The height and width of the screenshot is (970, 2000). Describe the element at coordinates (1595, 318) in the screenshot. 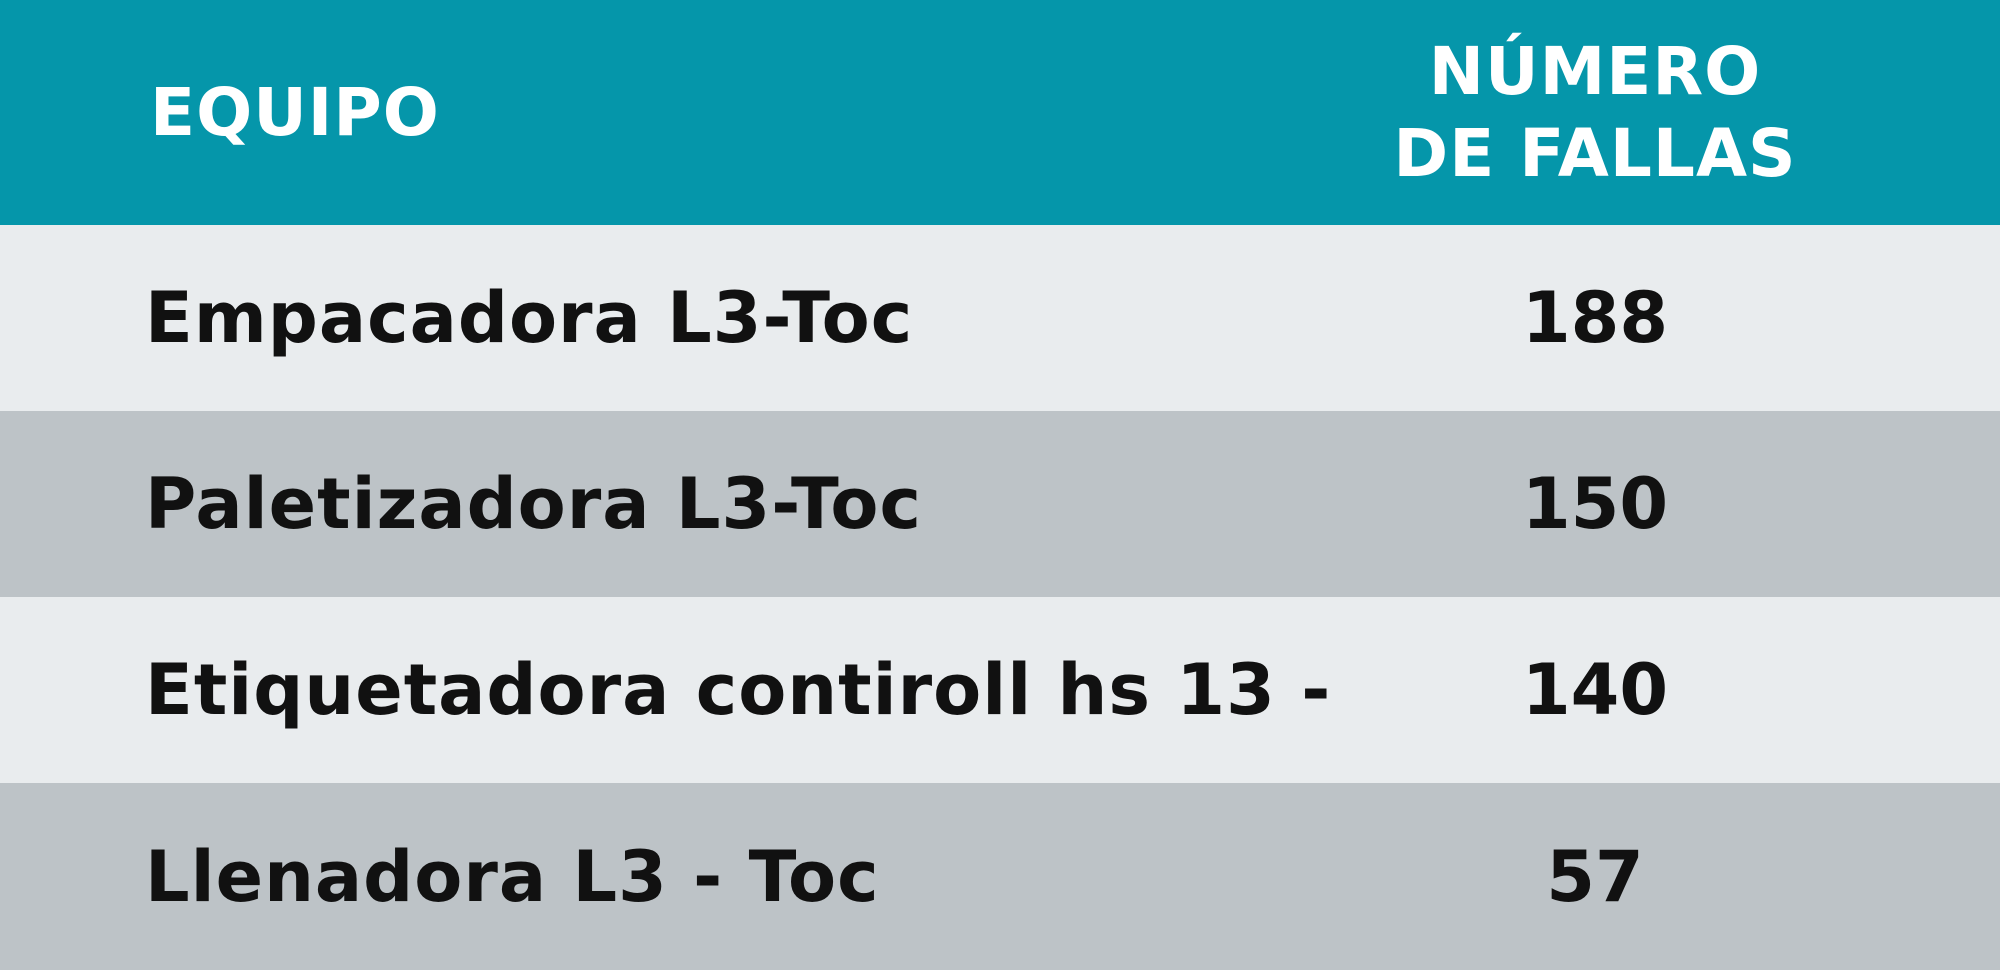

I see `fallas-cell: 188` at that location.